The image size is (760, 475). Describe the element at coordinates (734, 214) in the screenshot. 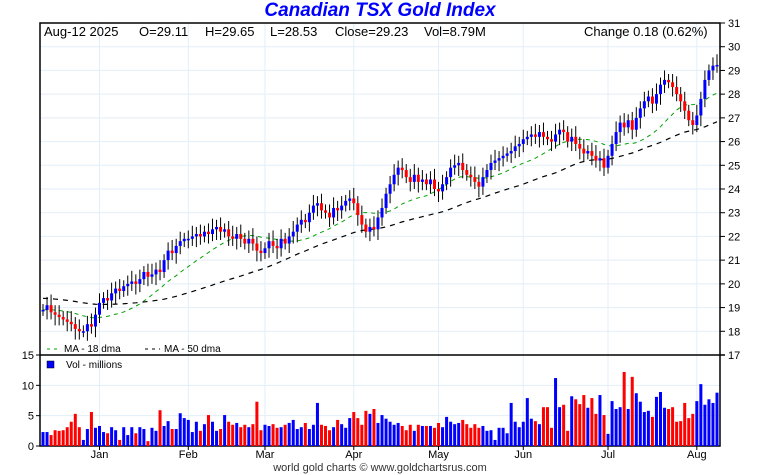

I see `price-tick-label: 23` at that location.